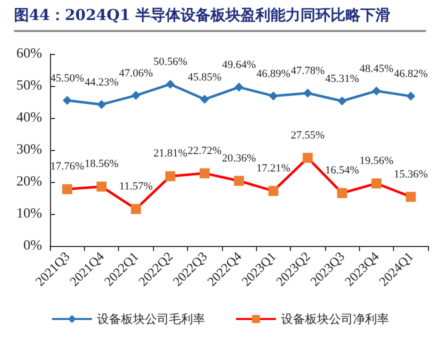  Describe the element at coordinates (29, 54) in the screenshot. I see `y-tick-label: 60%` at that location.